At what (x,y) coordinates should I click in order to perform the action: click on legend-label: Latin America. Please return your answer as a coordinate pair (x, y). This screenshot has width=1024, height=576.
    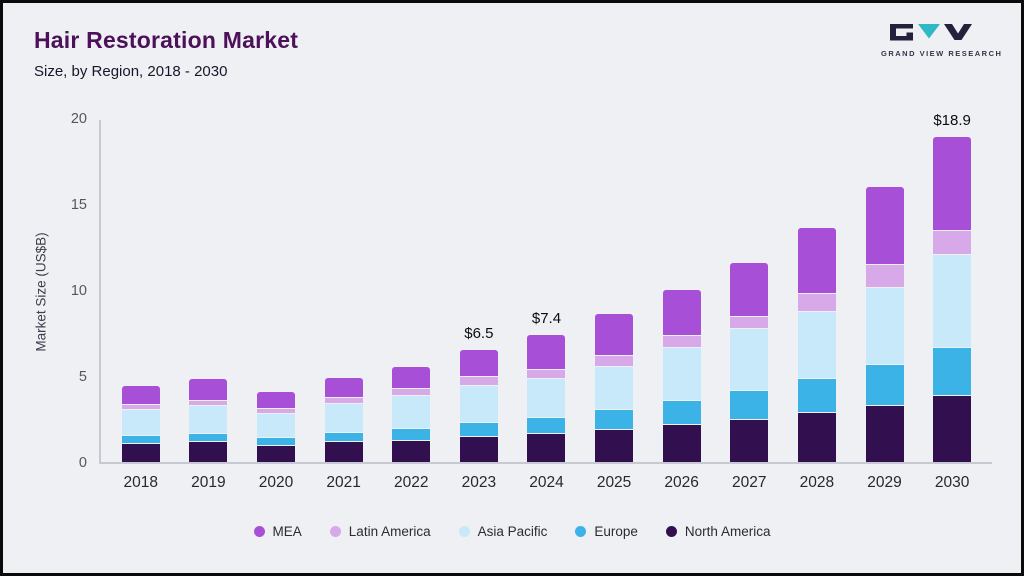
    Looking at the image, I should click on (389, 531).